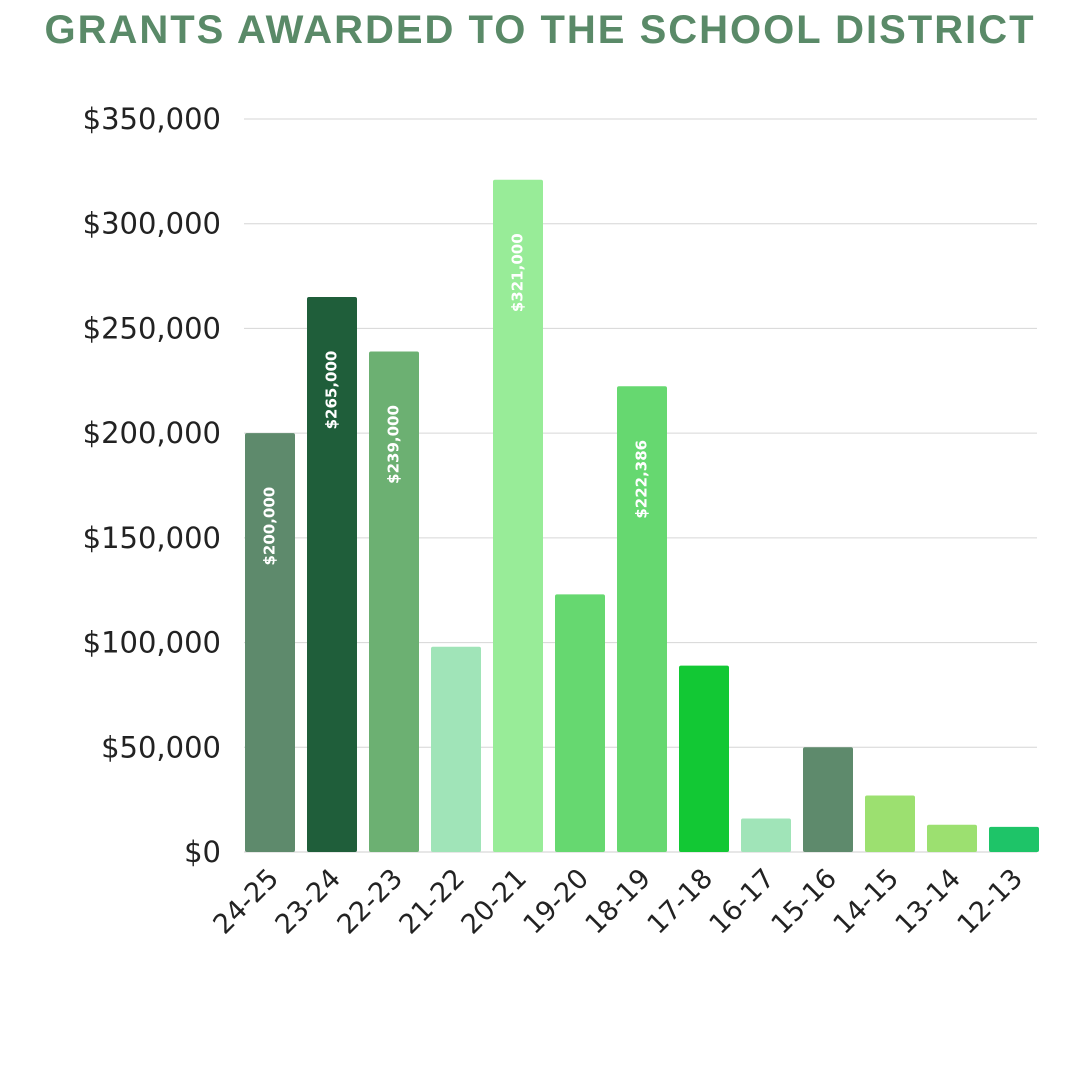  I want to click on x-tick-label: 21-22, so click(432, 901).